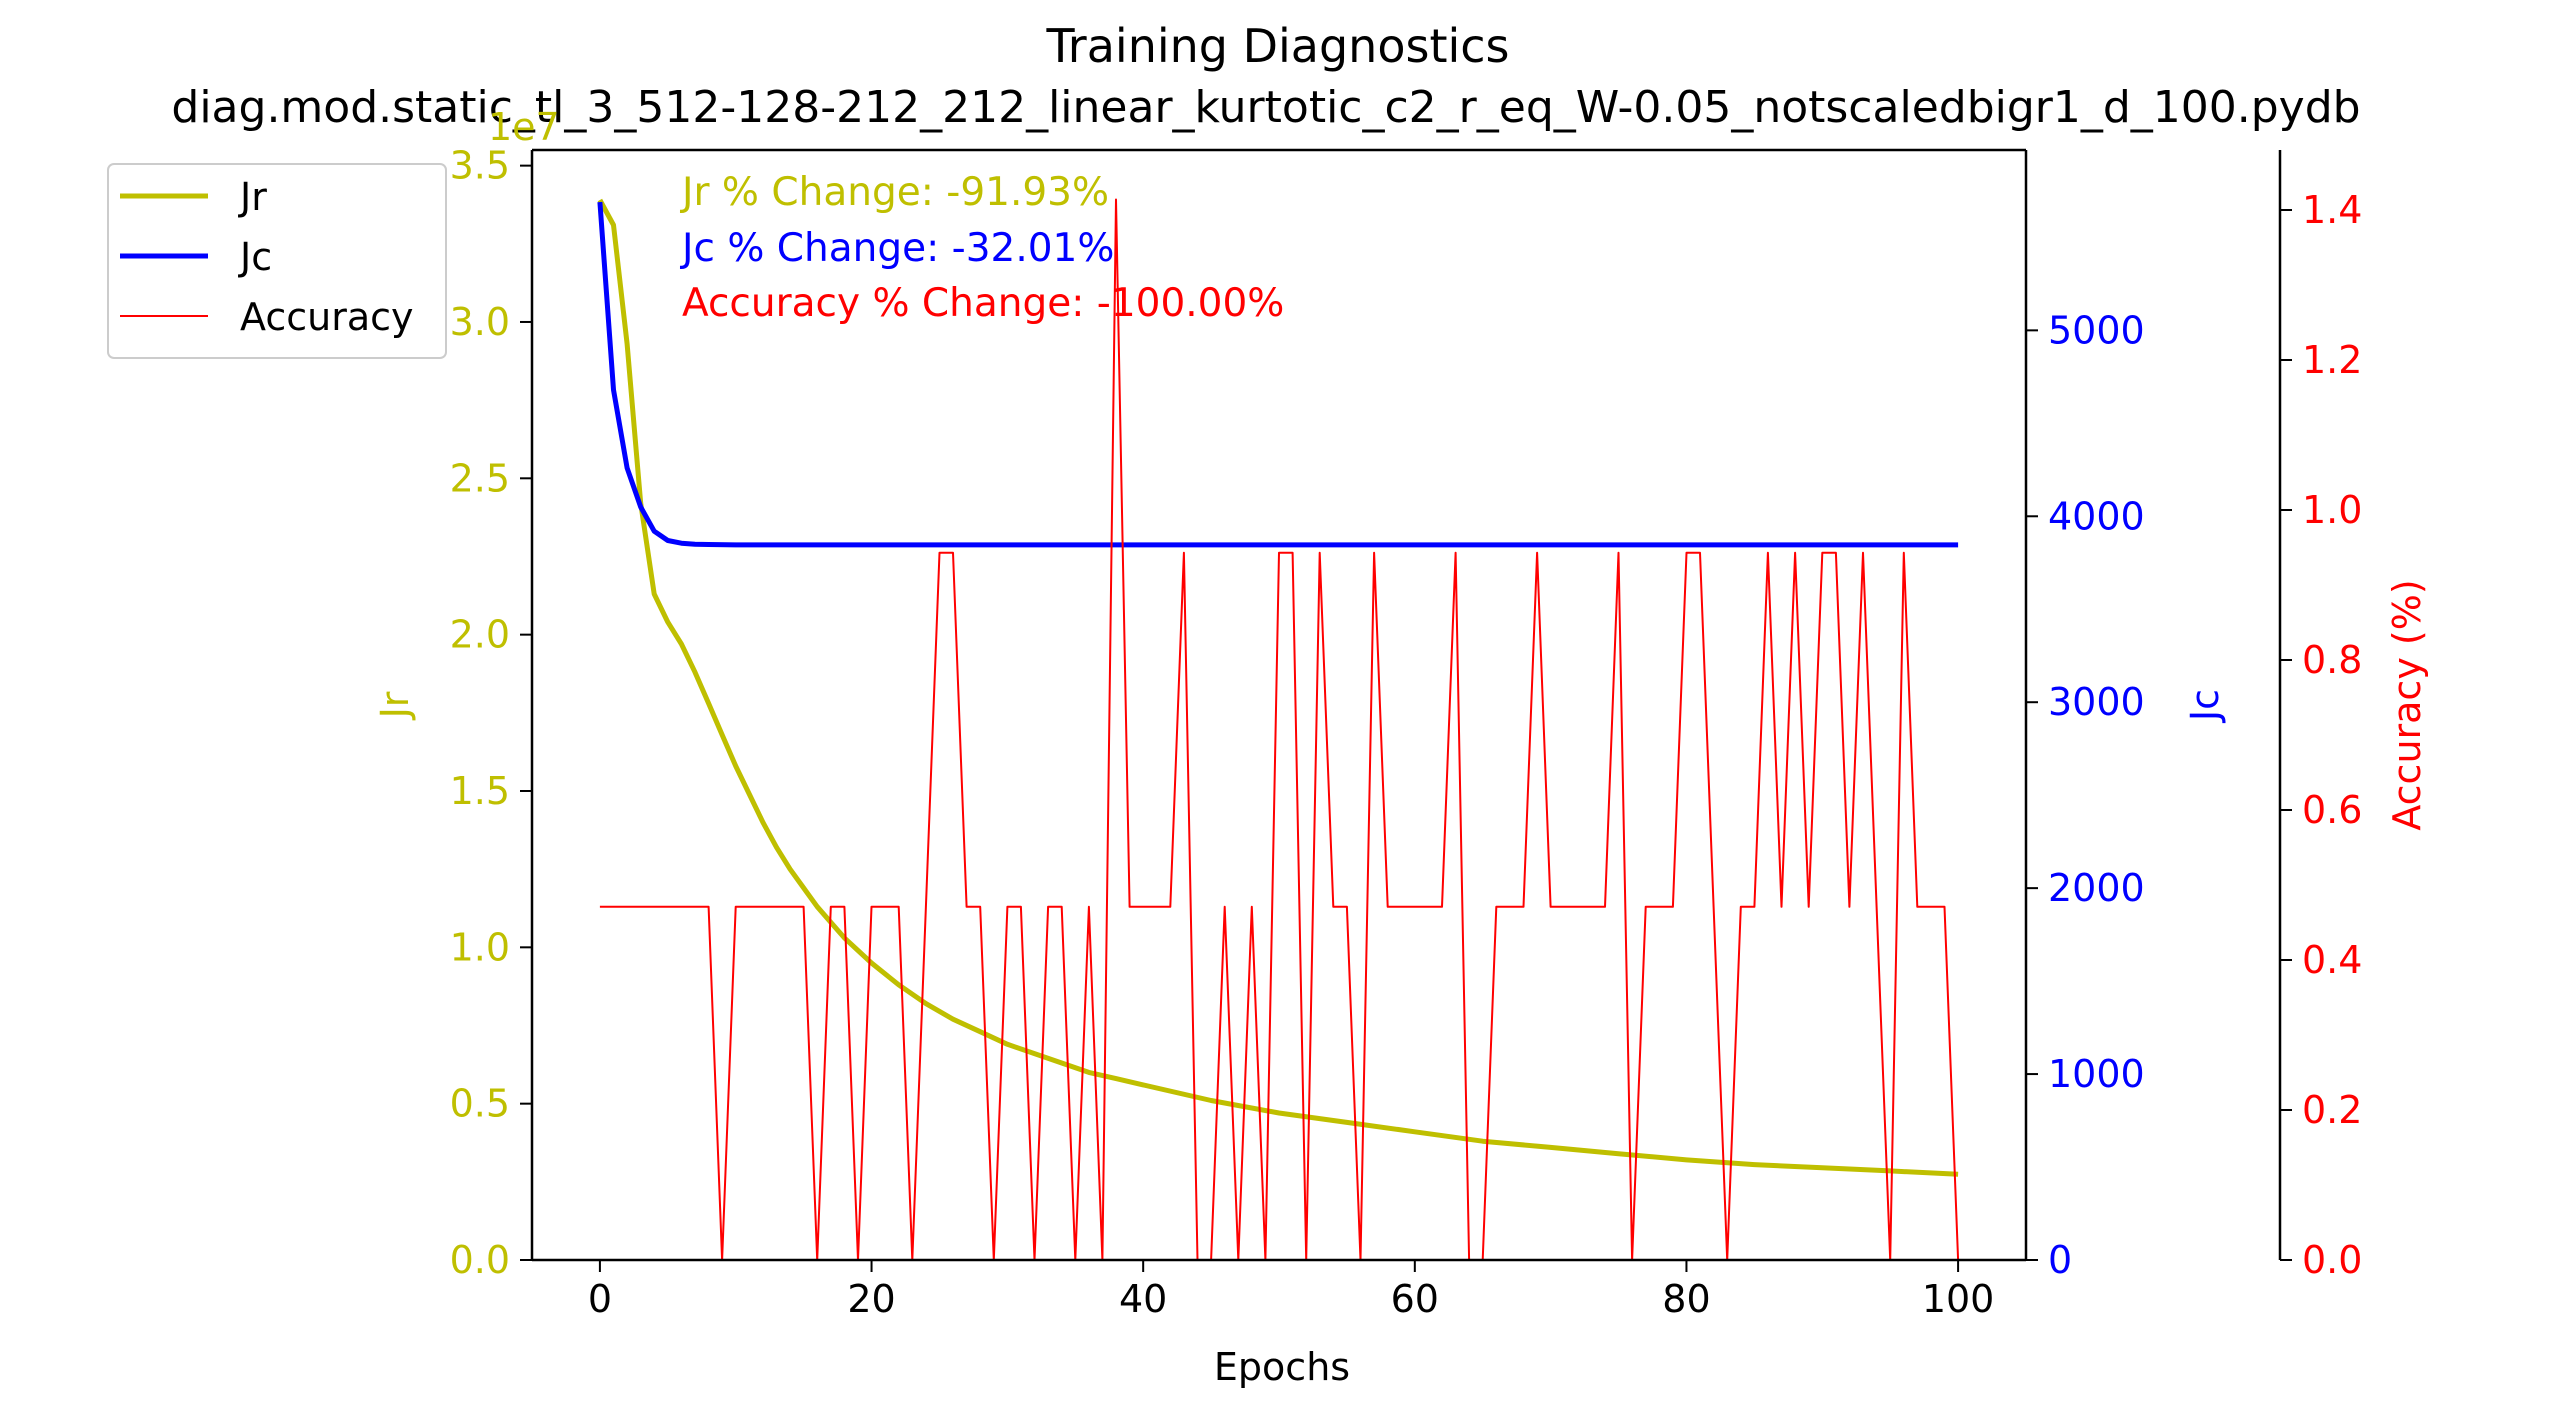 This screenshot has width=2551, height=1413. What do you see at coordinates (2332, 960) in the screenshot?
I see `accuracy-tick-label: 0.4` at bounding box center [2332, 960].